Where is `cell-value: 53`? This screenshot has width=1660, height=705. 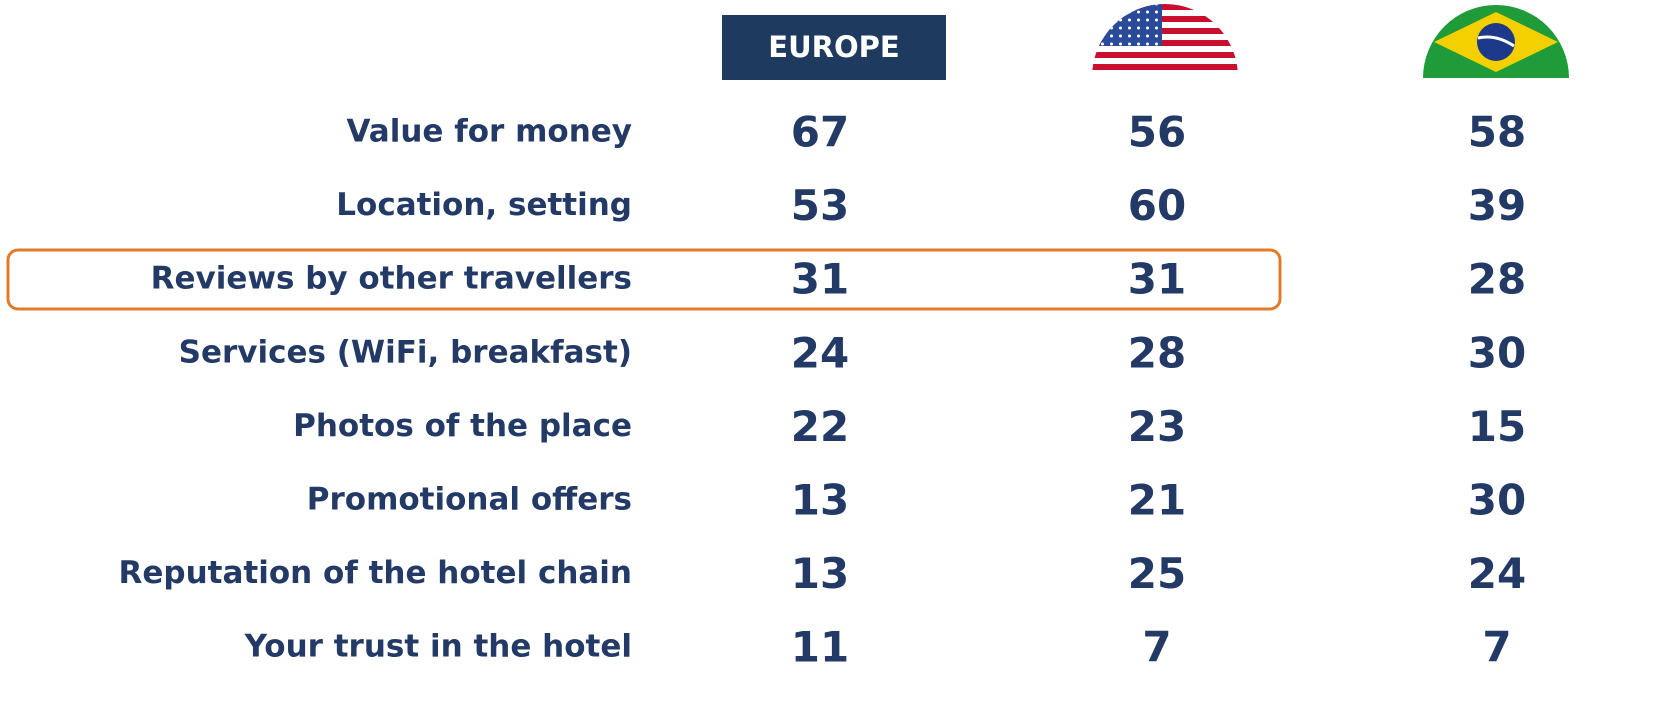 cell-value: 53 is located at coordinates (820, 205).